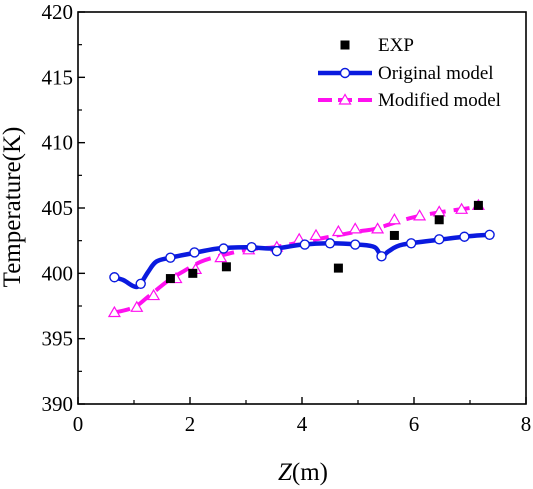 The height and width of the screenshot is (489, 533). Describe the element at coordinates (345, 45) in the screenshot. I see `legend-exp-marker` at that location.